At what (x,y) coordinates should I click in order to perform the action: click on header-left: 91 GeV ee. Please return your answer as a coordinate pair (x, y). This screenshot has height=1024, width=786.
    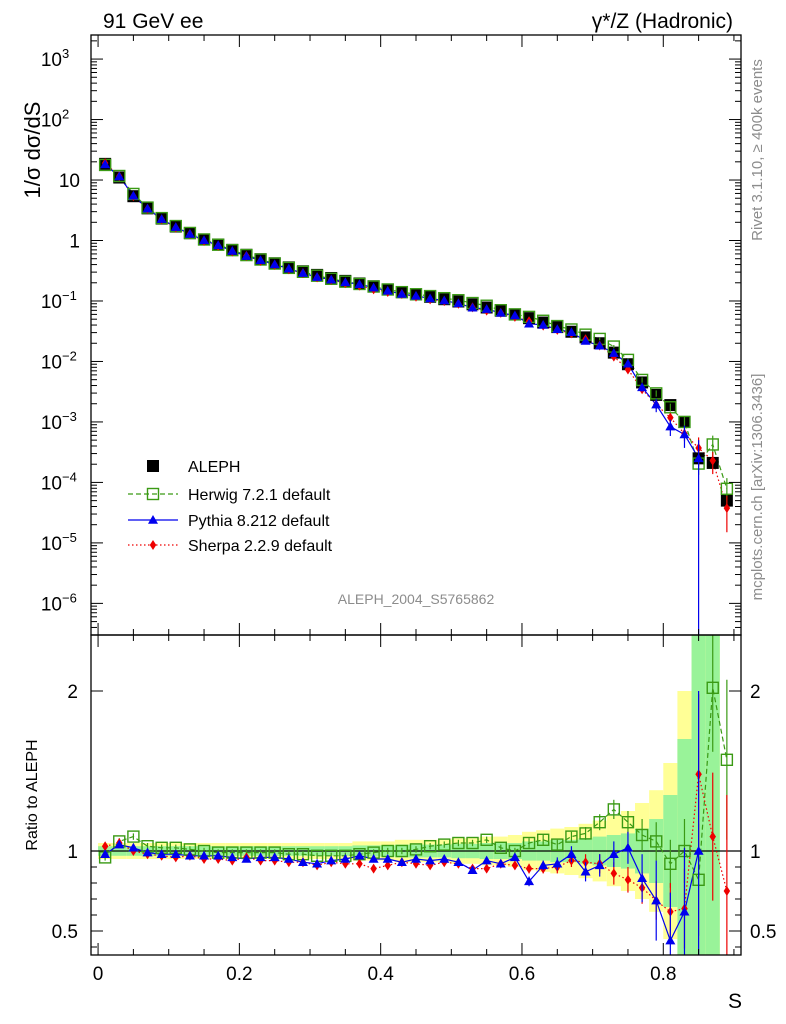
    Looking at the image, I should click on (153, 21).